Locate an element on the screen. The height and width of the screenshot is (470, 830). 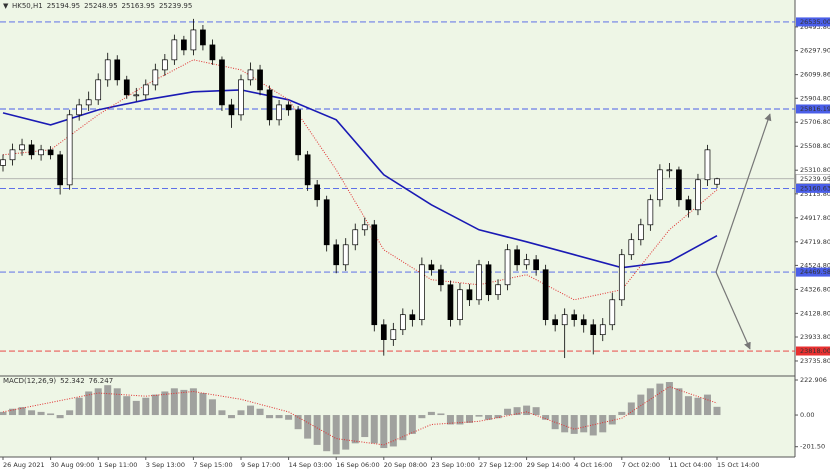
axis-background is located at coordinates (415, 463).